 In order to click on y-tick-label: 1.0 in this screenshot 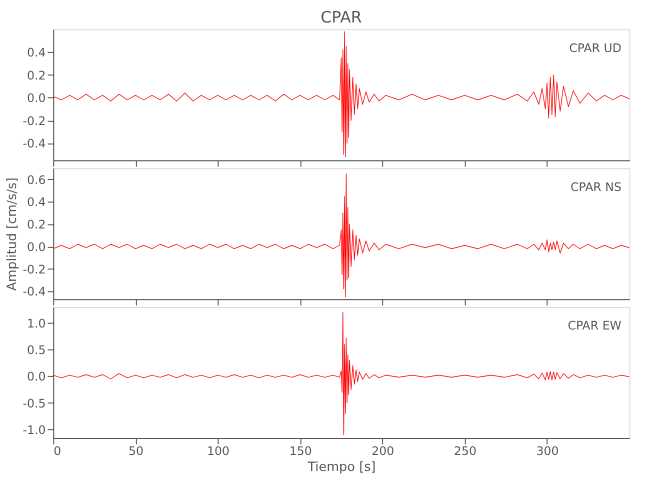, I will do `click(36, 323)`.